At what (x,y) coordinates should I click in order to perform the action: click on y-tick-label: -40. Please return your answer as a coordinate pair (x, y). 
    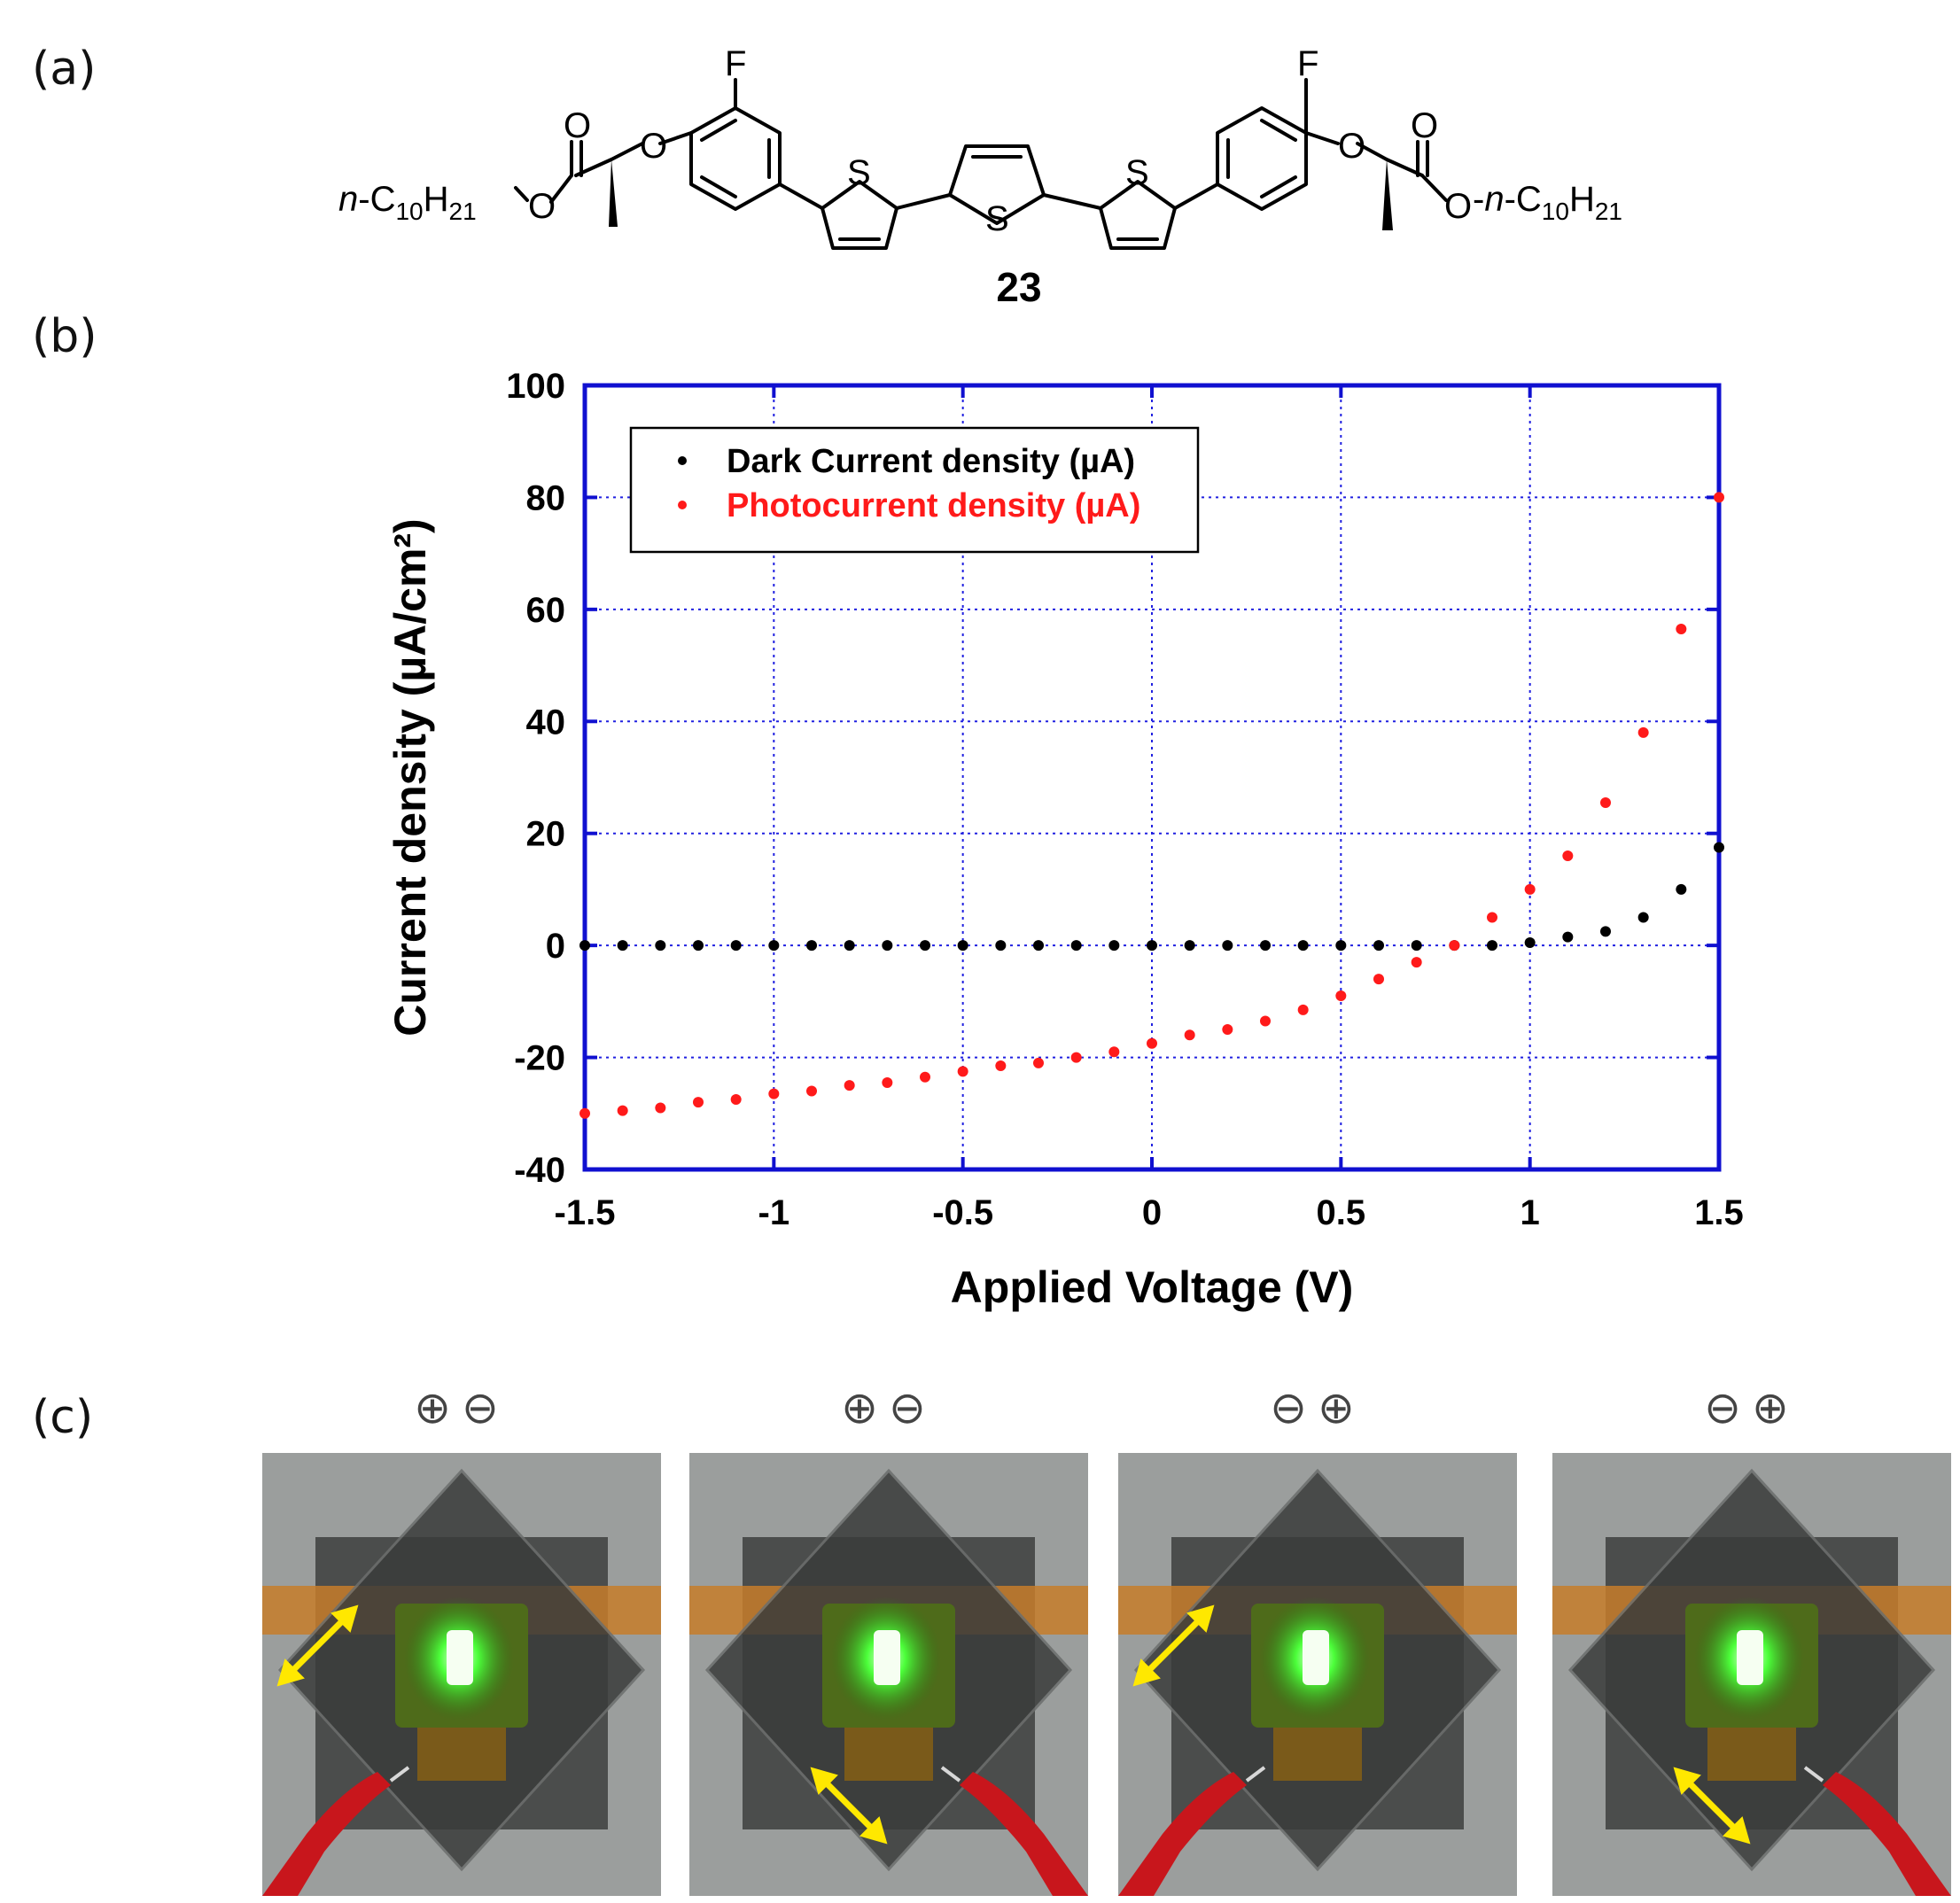
    Looking at the image, I should click on (539, 1171).